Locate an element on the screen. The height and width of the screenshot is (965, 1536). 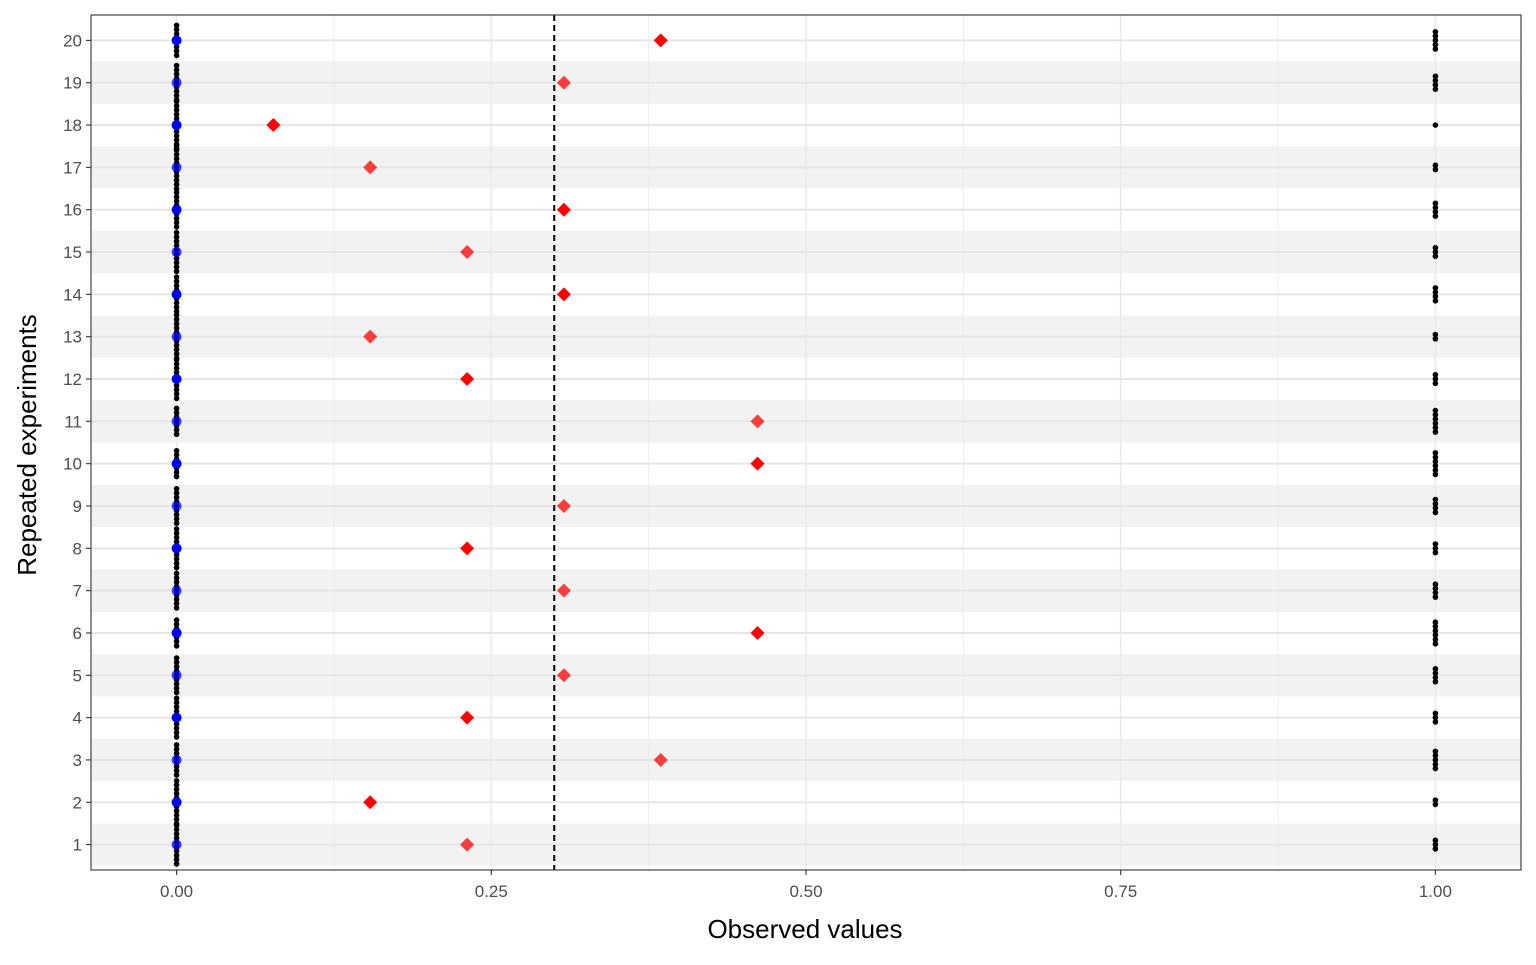
y-tick-label: 10 is located at coordinates (72, 464).